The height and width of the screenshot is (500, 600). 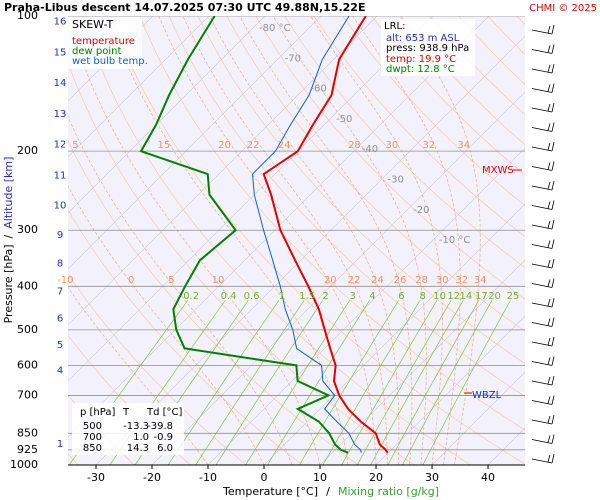 What do you see at coordinates (264, 477) in the screenshot?
I see `x-tick-label: 0` at bounding box center [264, 477].